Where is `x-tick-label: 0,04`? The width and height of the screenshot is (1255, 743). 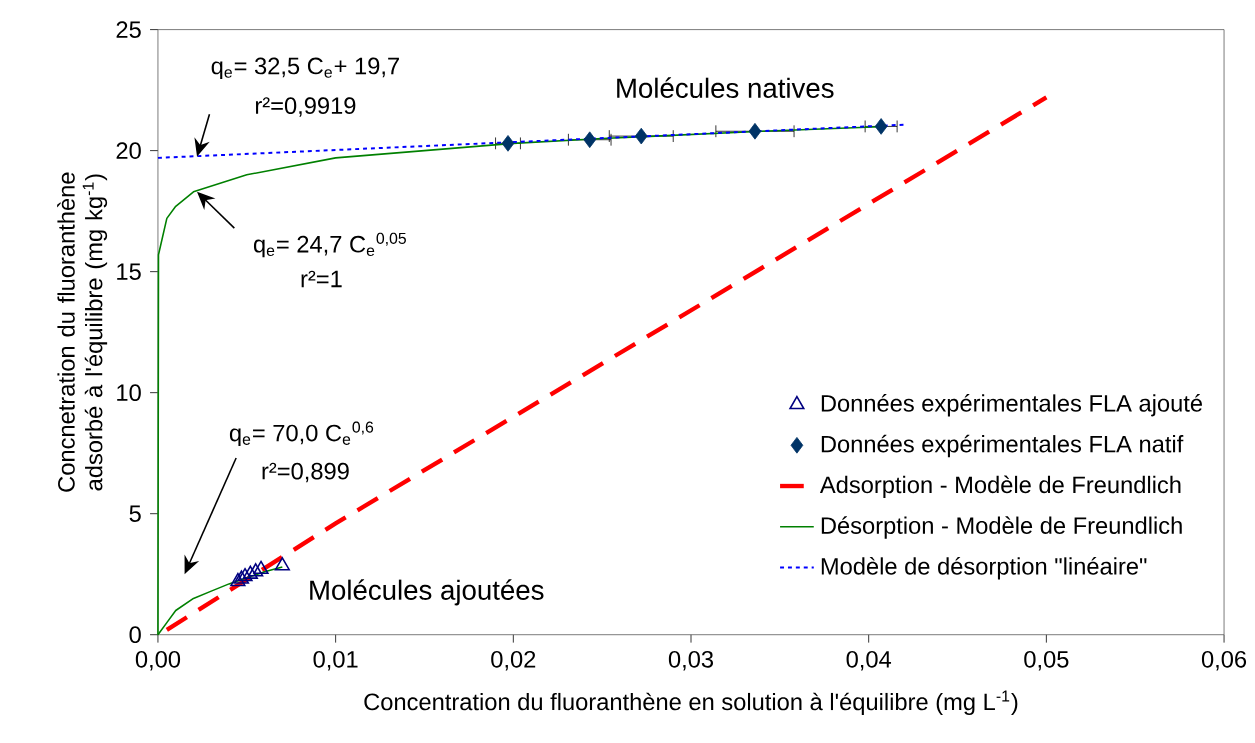 x-tick-label: 0,04 is located at coordinates (869, 660).